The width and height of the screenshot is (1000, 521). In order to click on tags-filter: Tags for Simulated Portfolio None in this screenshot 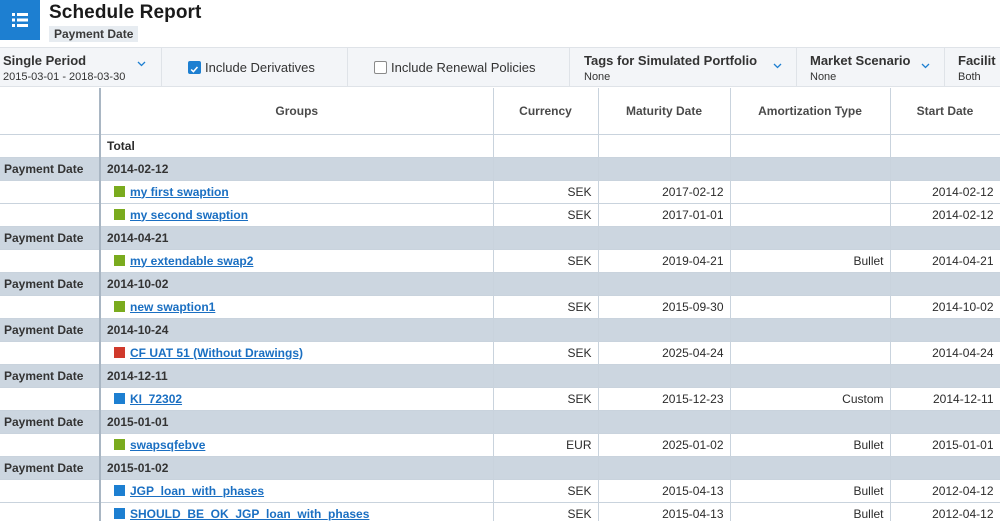, I will do `click(683, 67)`.